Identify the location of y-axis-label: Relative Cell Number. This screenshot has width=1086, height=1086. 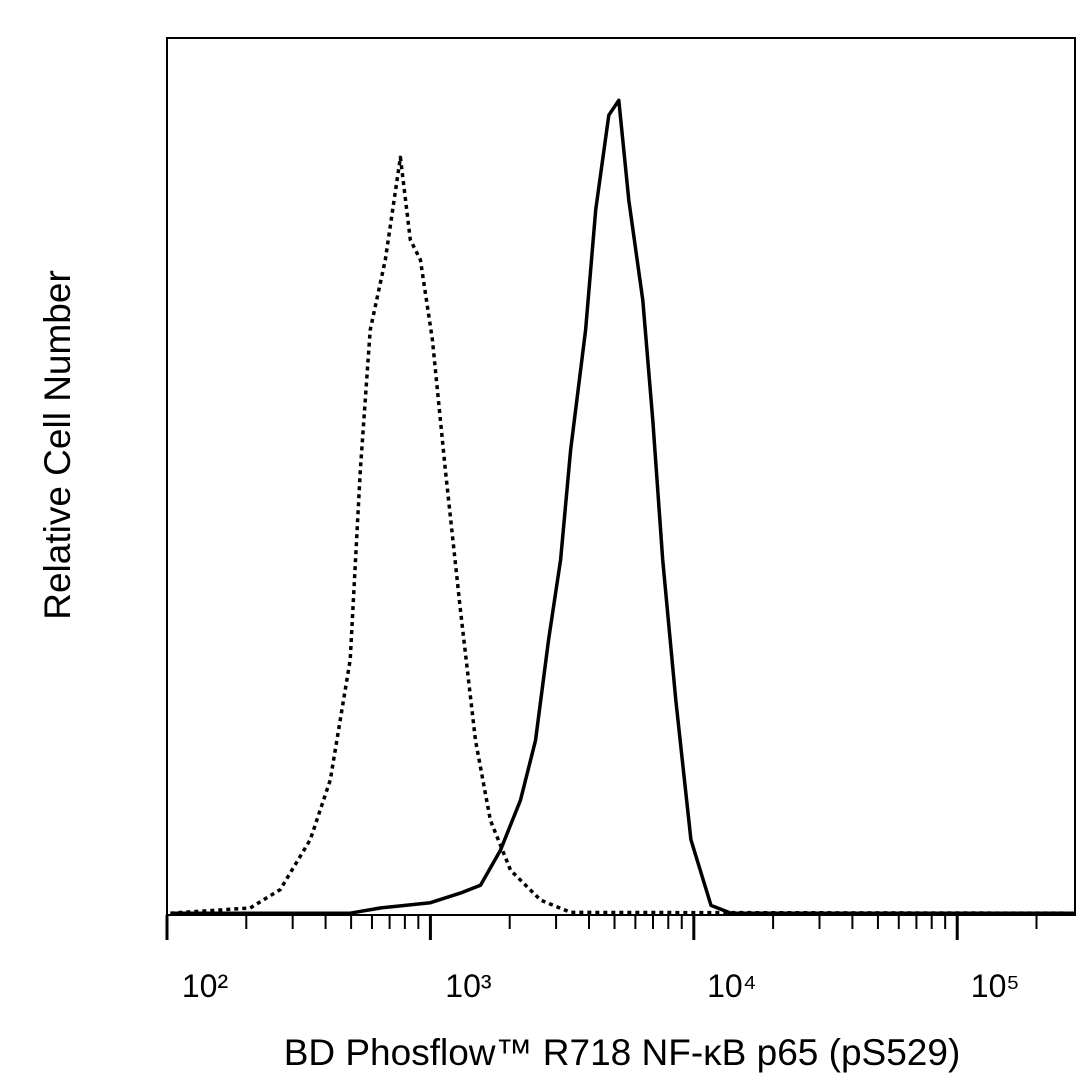
(57, 445).